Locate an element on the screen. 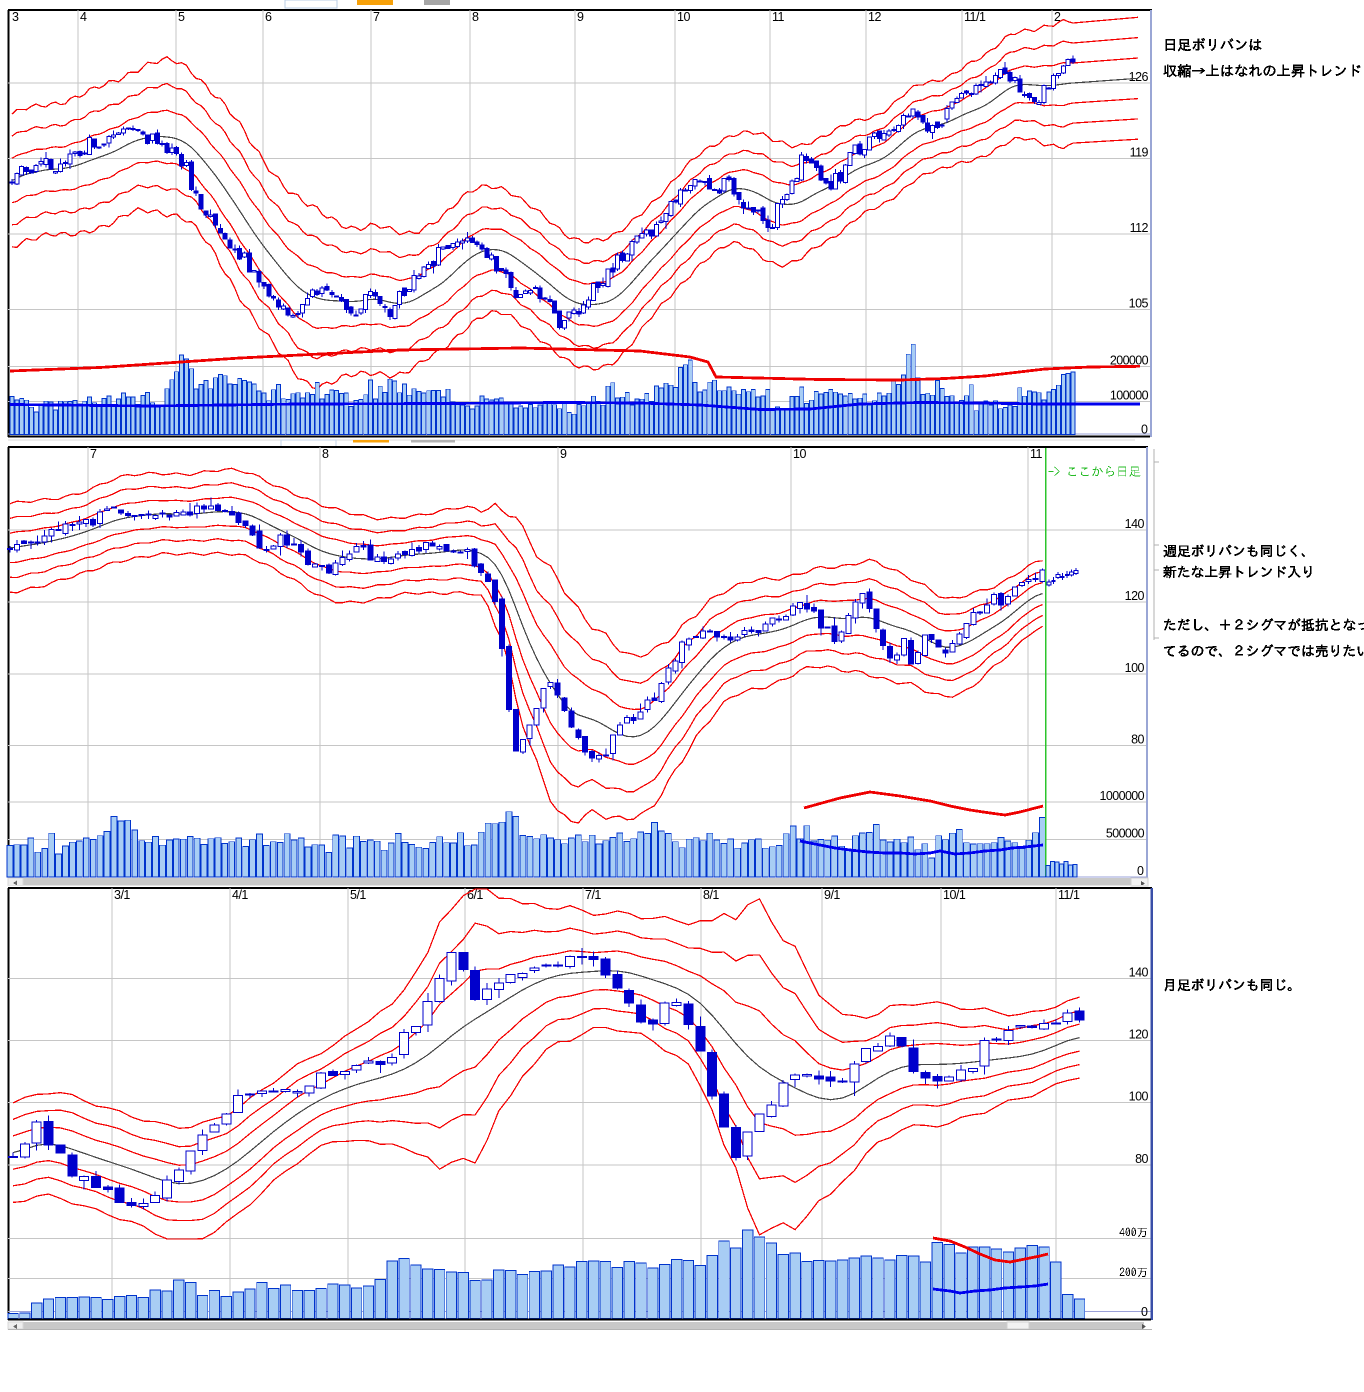 The height and width of the screenshot is (1392, 1364). svg-text: 112 is located at coordinates (1139, 228).